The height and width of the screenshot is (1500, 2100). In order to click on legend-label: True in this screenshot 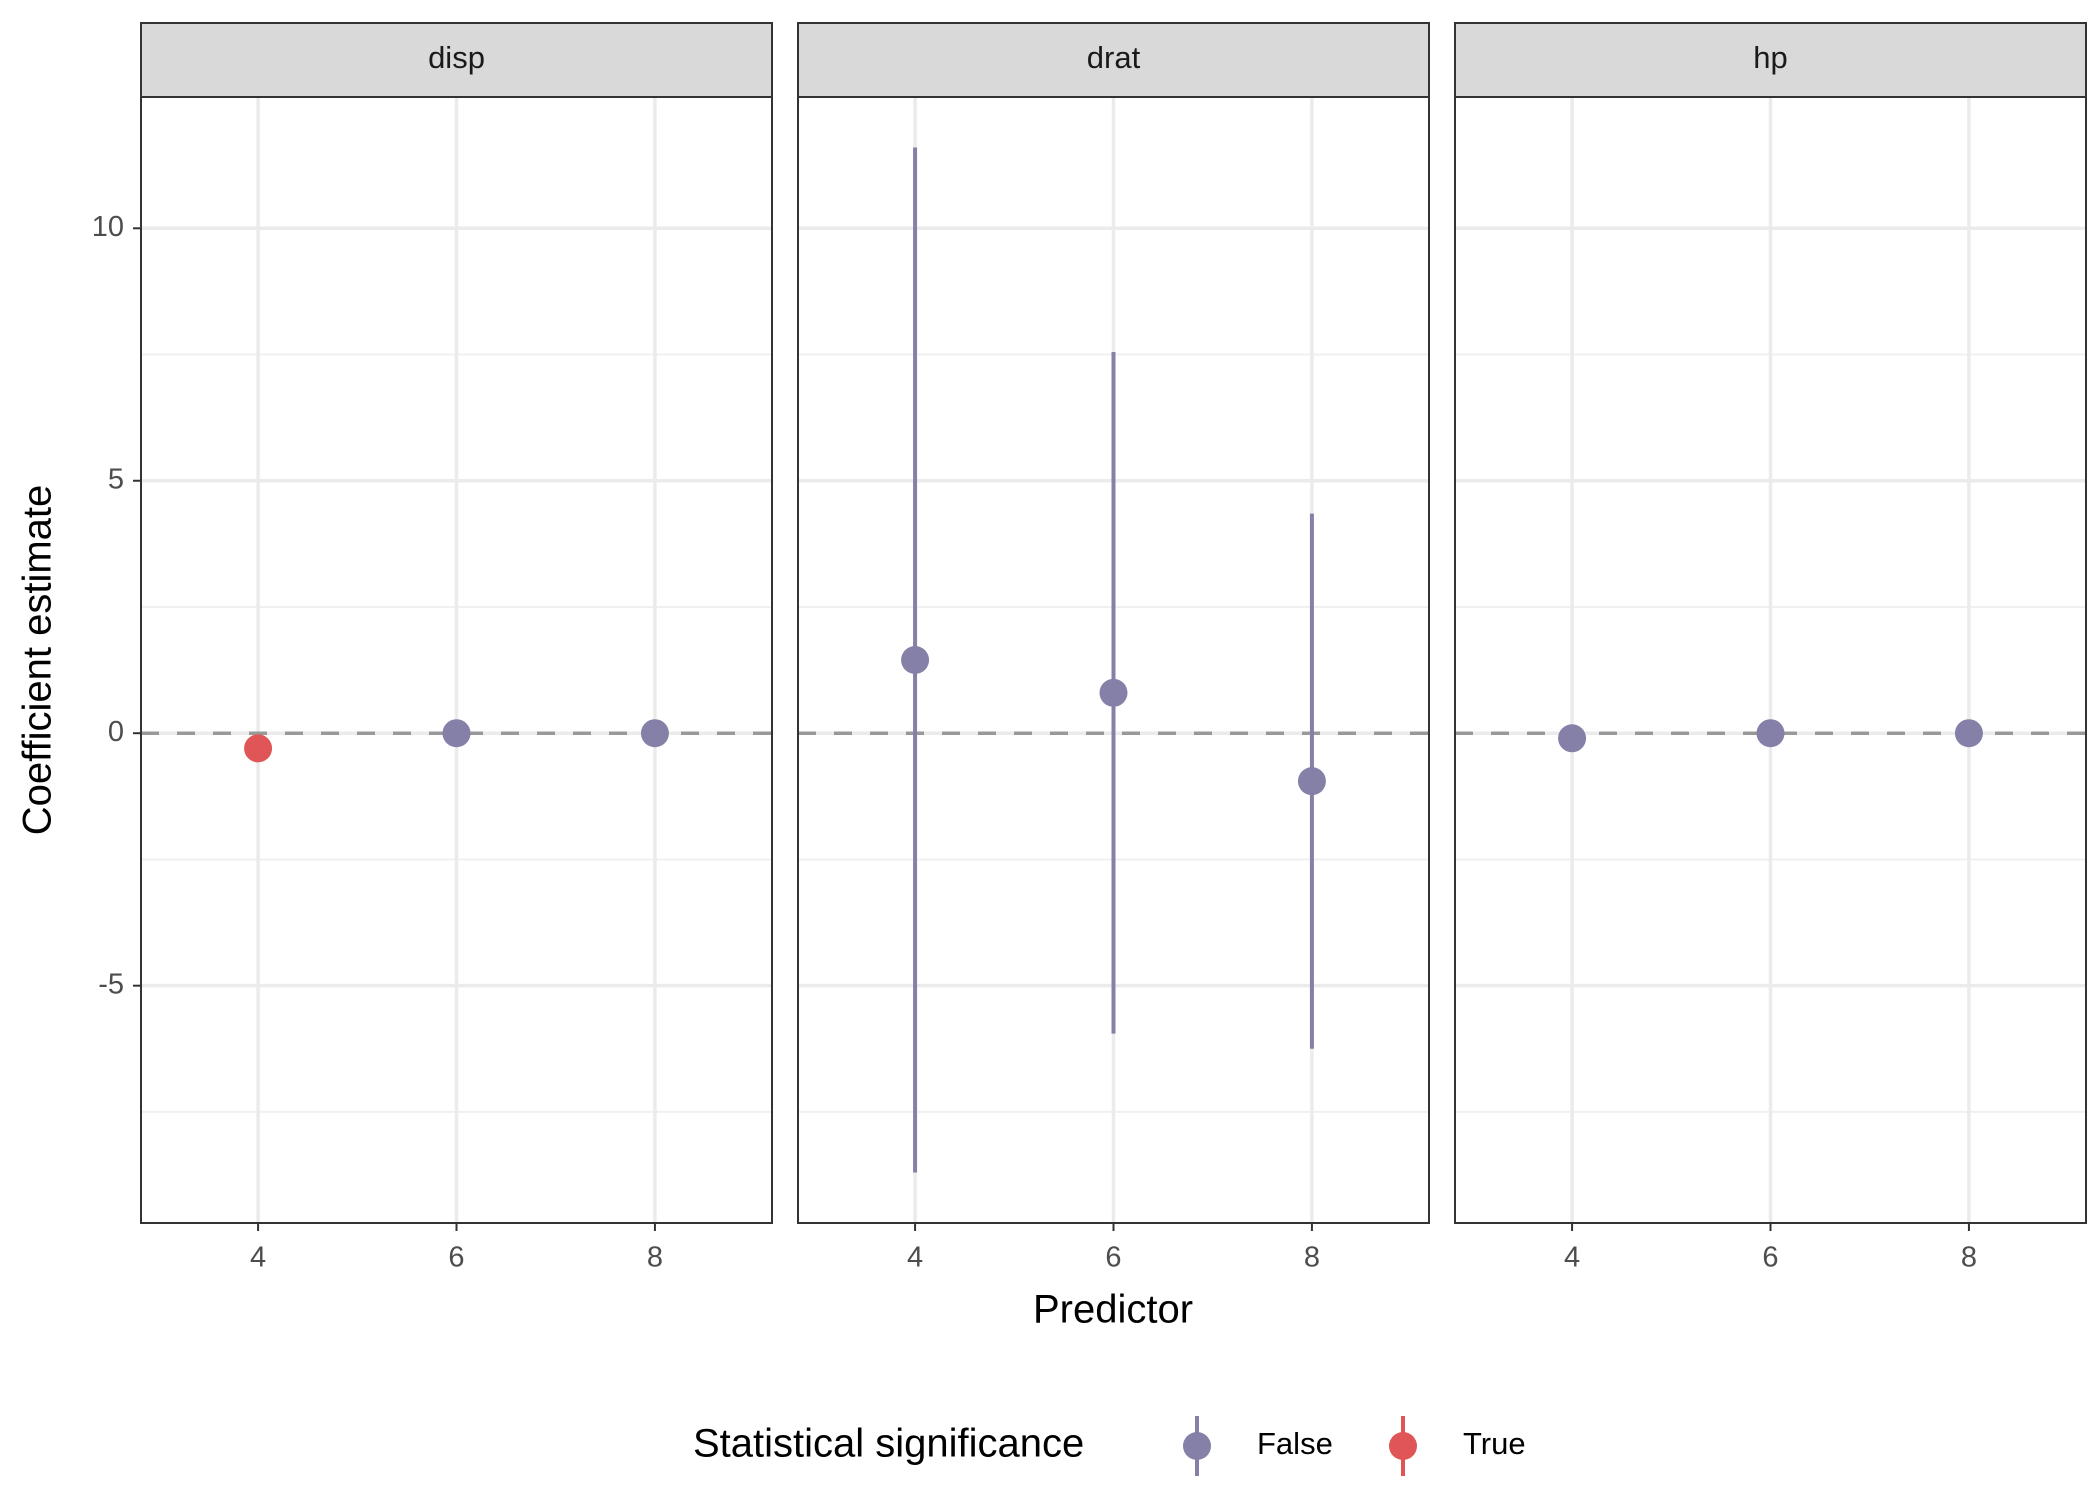, I will do `click(1494, 1443)`.